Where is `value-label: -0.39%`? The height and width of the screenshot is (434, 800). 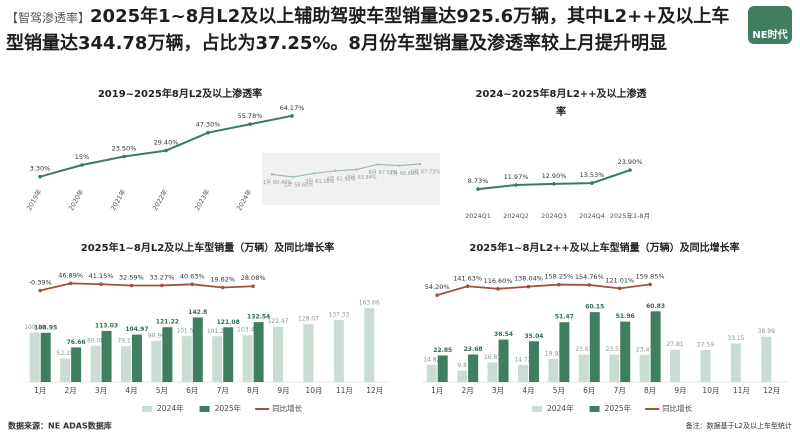 value-label: -0.39% is located at coordinates (40, 283).